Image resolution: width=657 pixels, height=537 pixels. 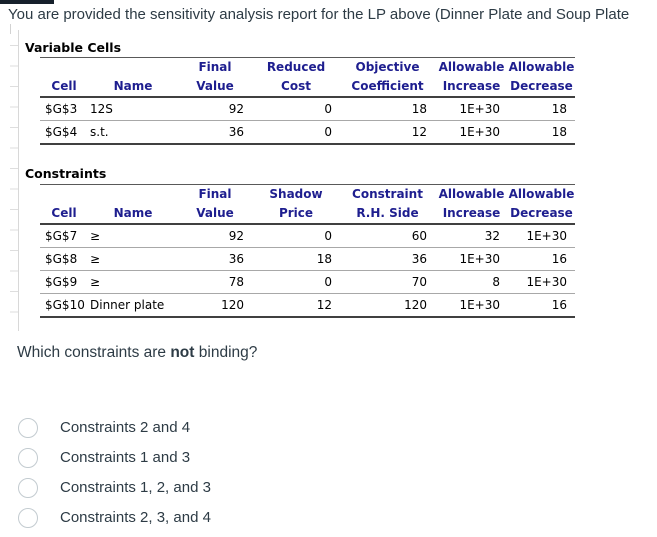 I want to click on table-row: $G$3 12S 92 0 18 1E+30 18, so click(x=307, y=109).